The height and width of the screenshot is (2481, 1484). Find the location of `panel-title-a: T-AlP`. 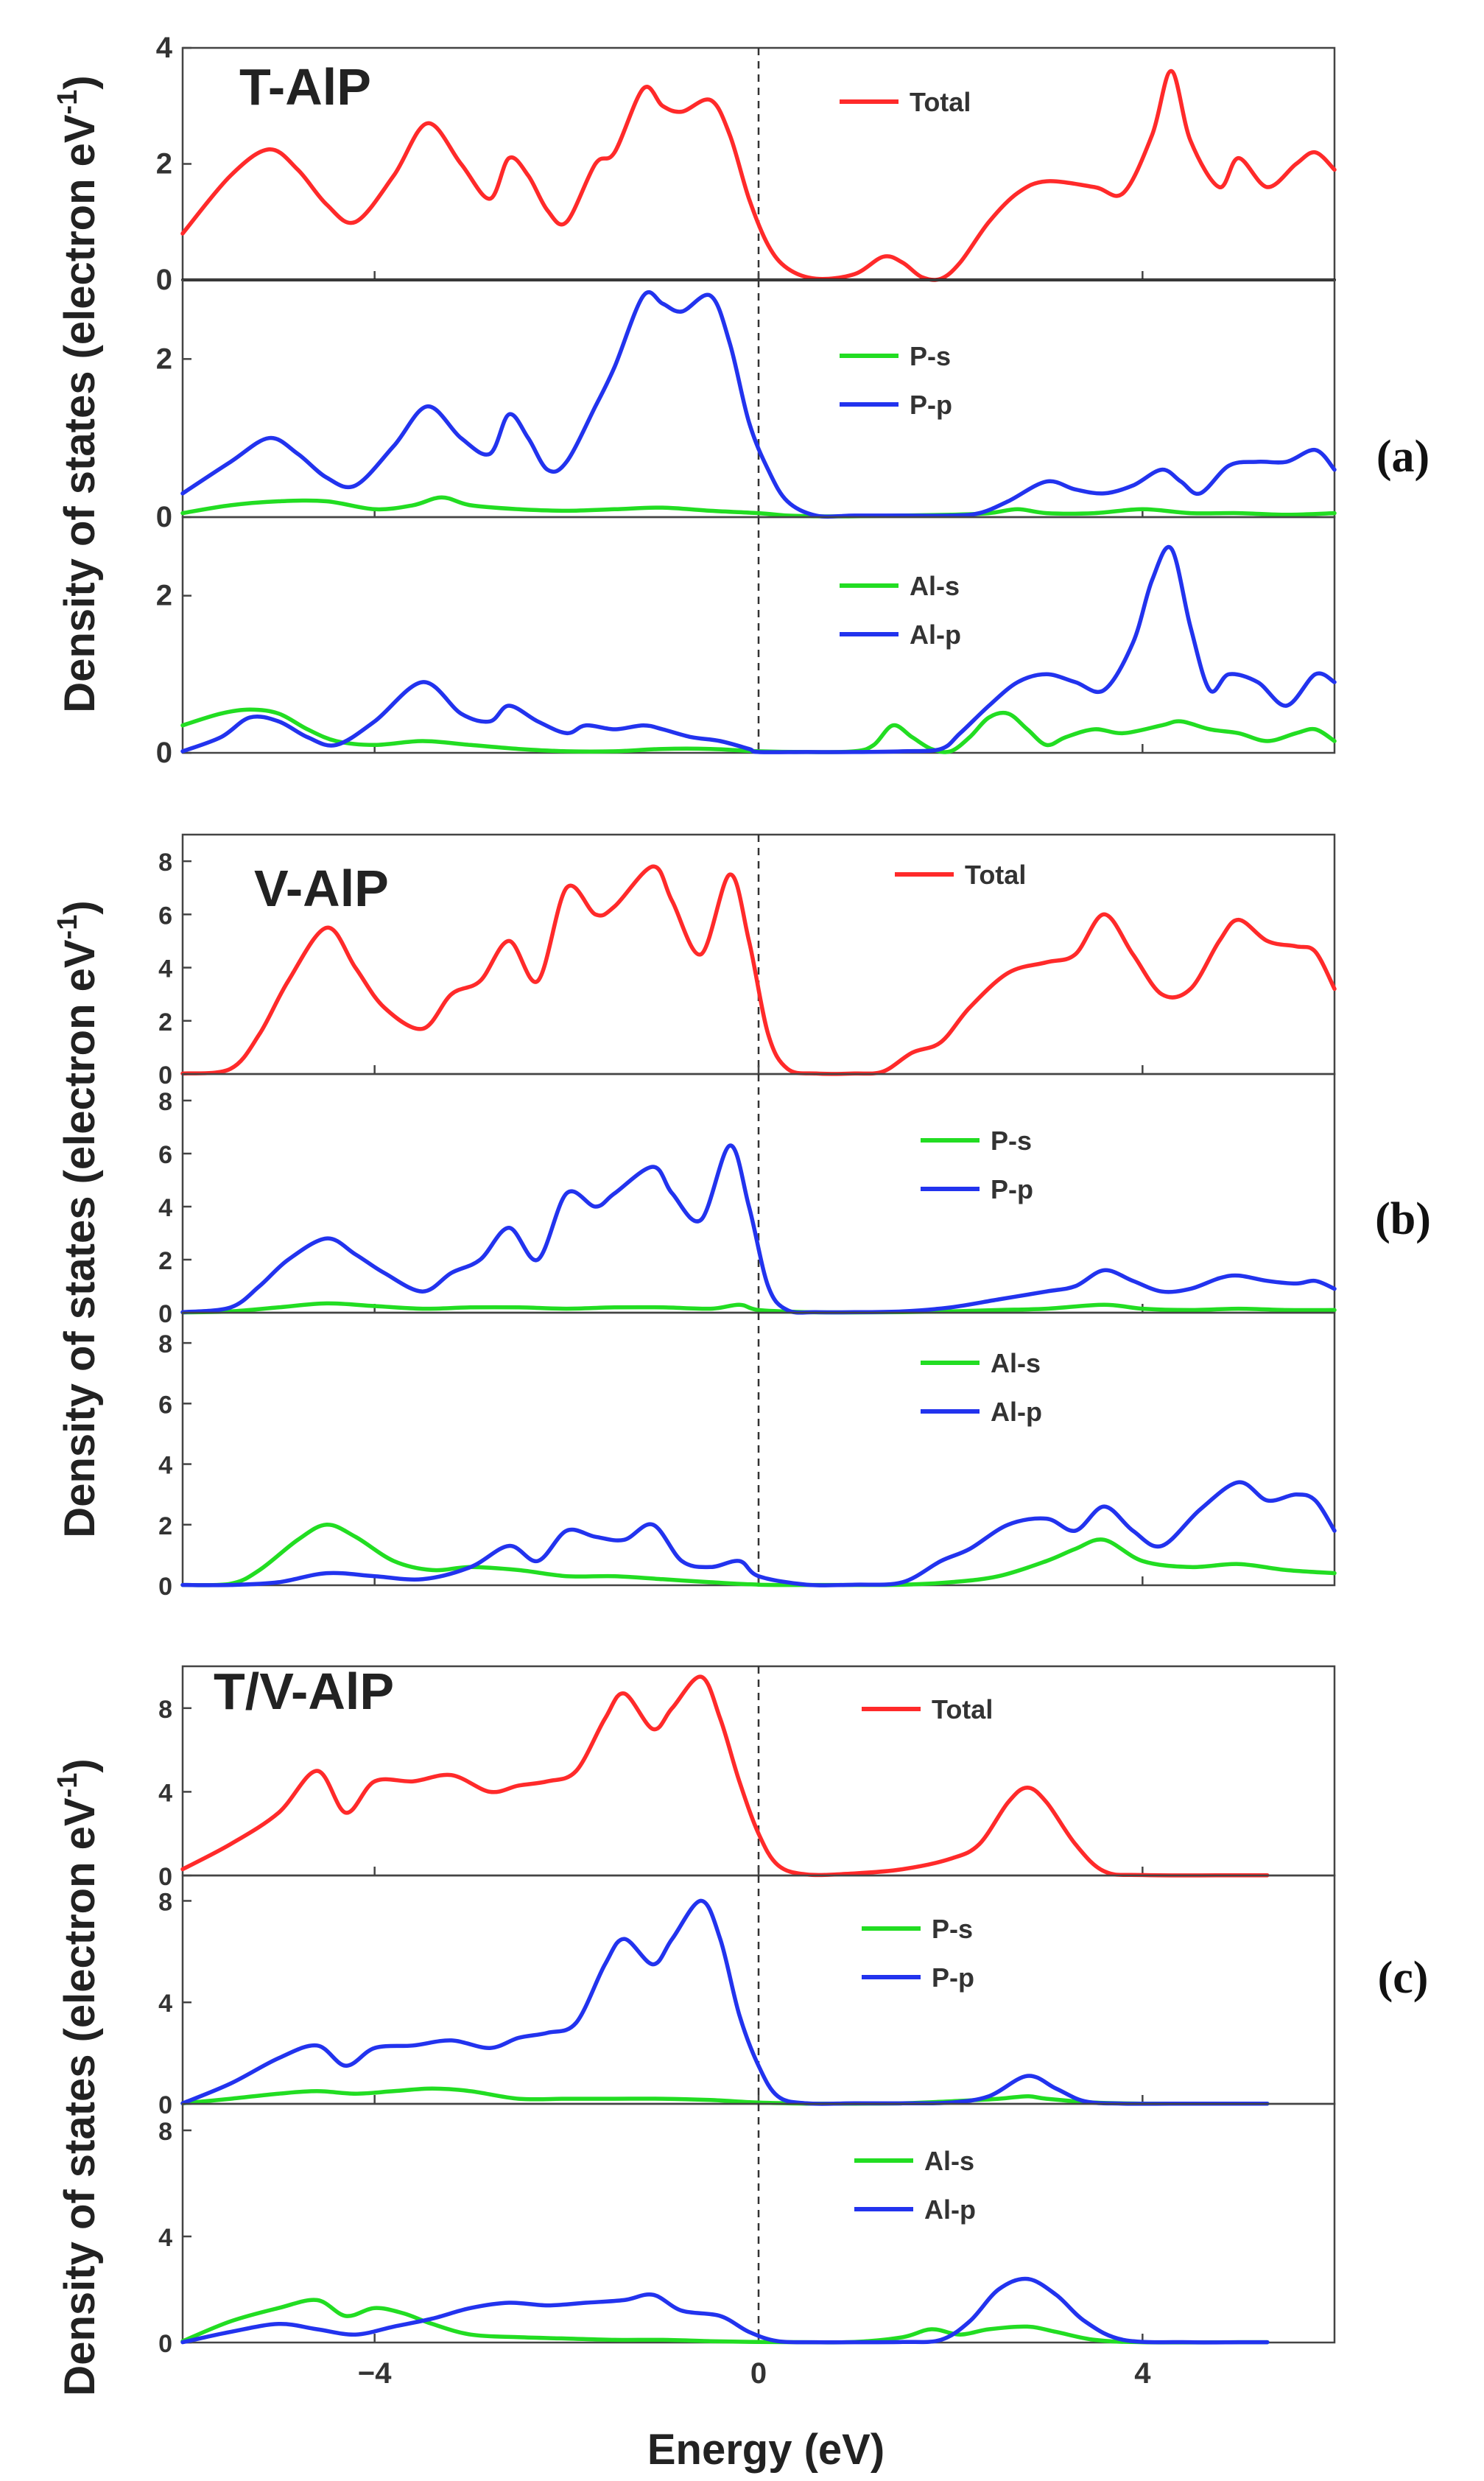

panel-title-a: T-AlP is located at coordinates (305, 87).